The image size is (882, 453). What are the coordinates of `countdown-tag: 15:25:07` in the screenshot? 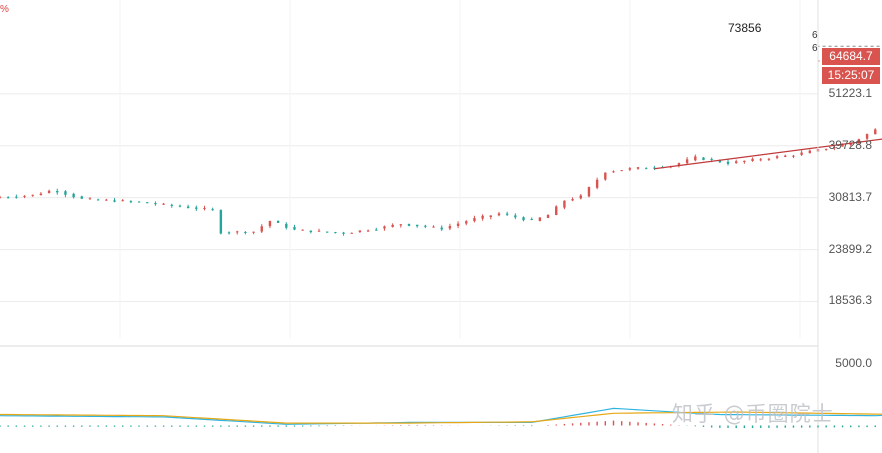 It's located at (851, 75).